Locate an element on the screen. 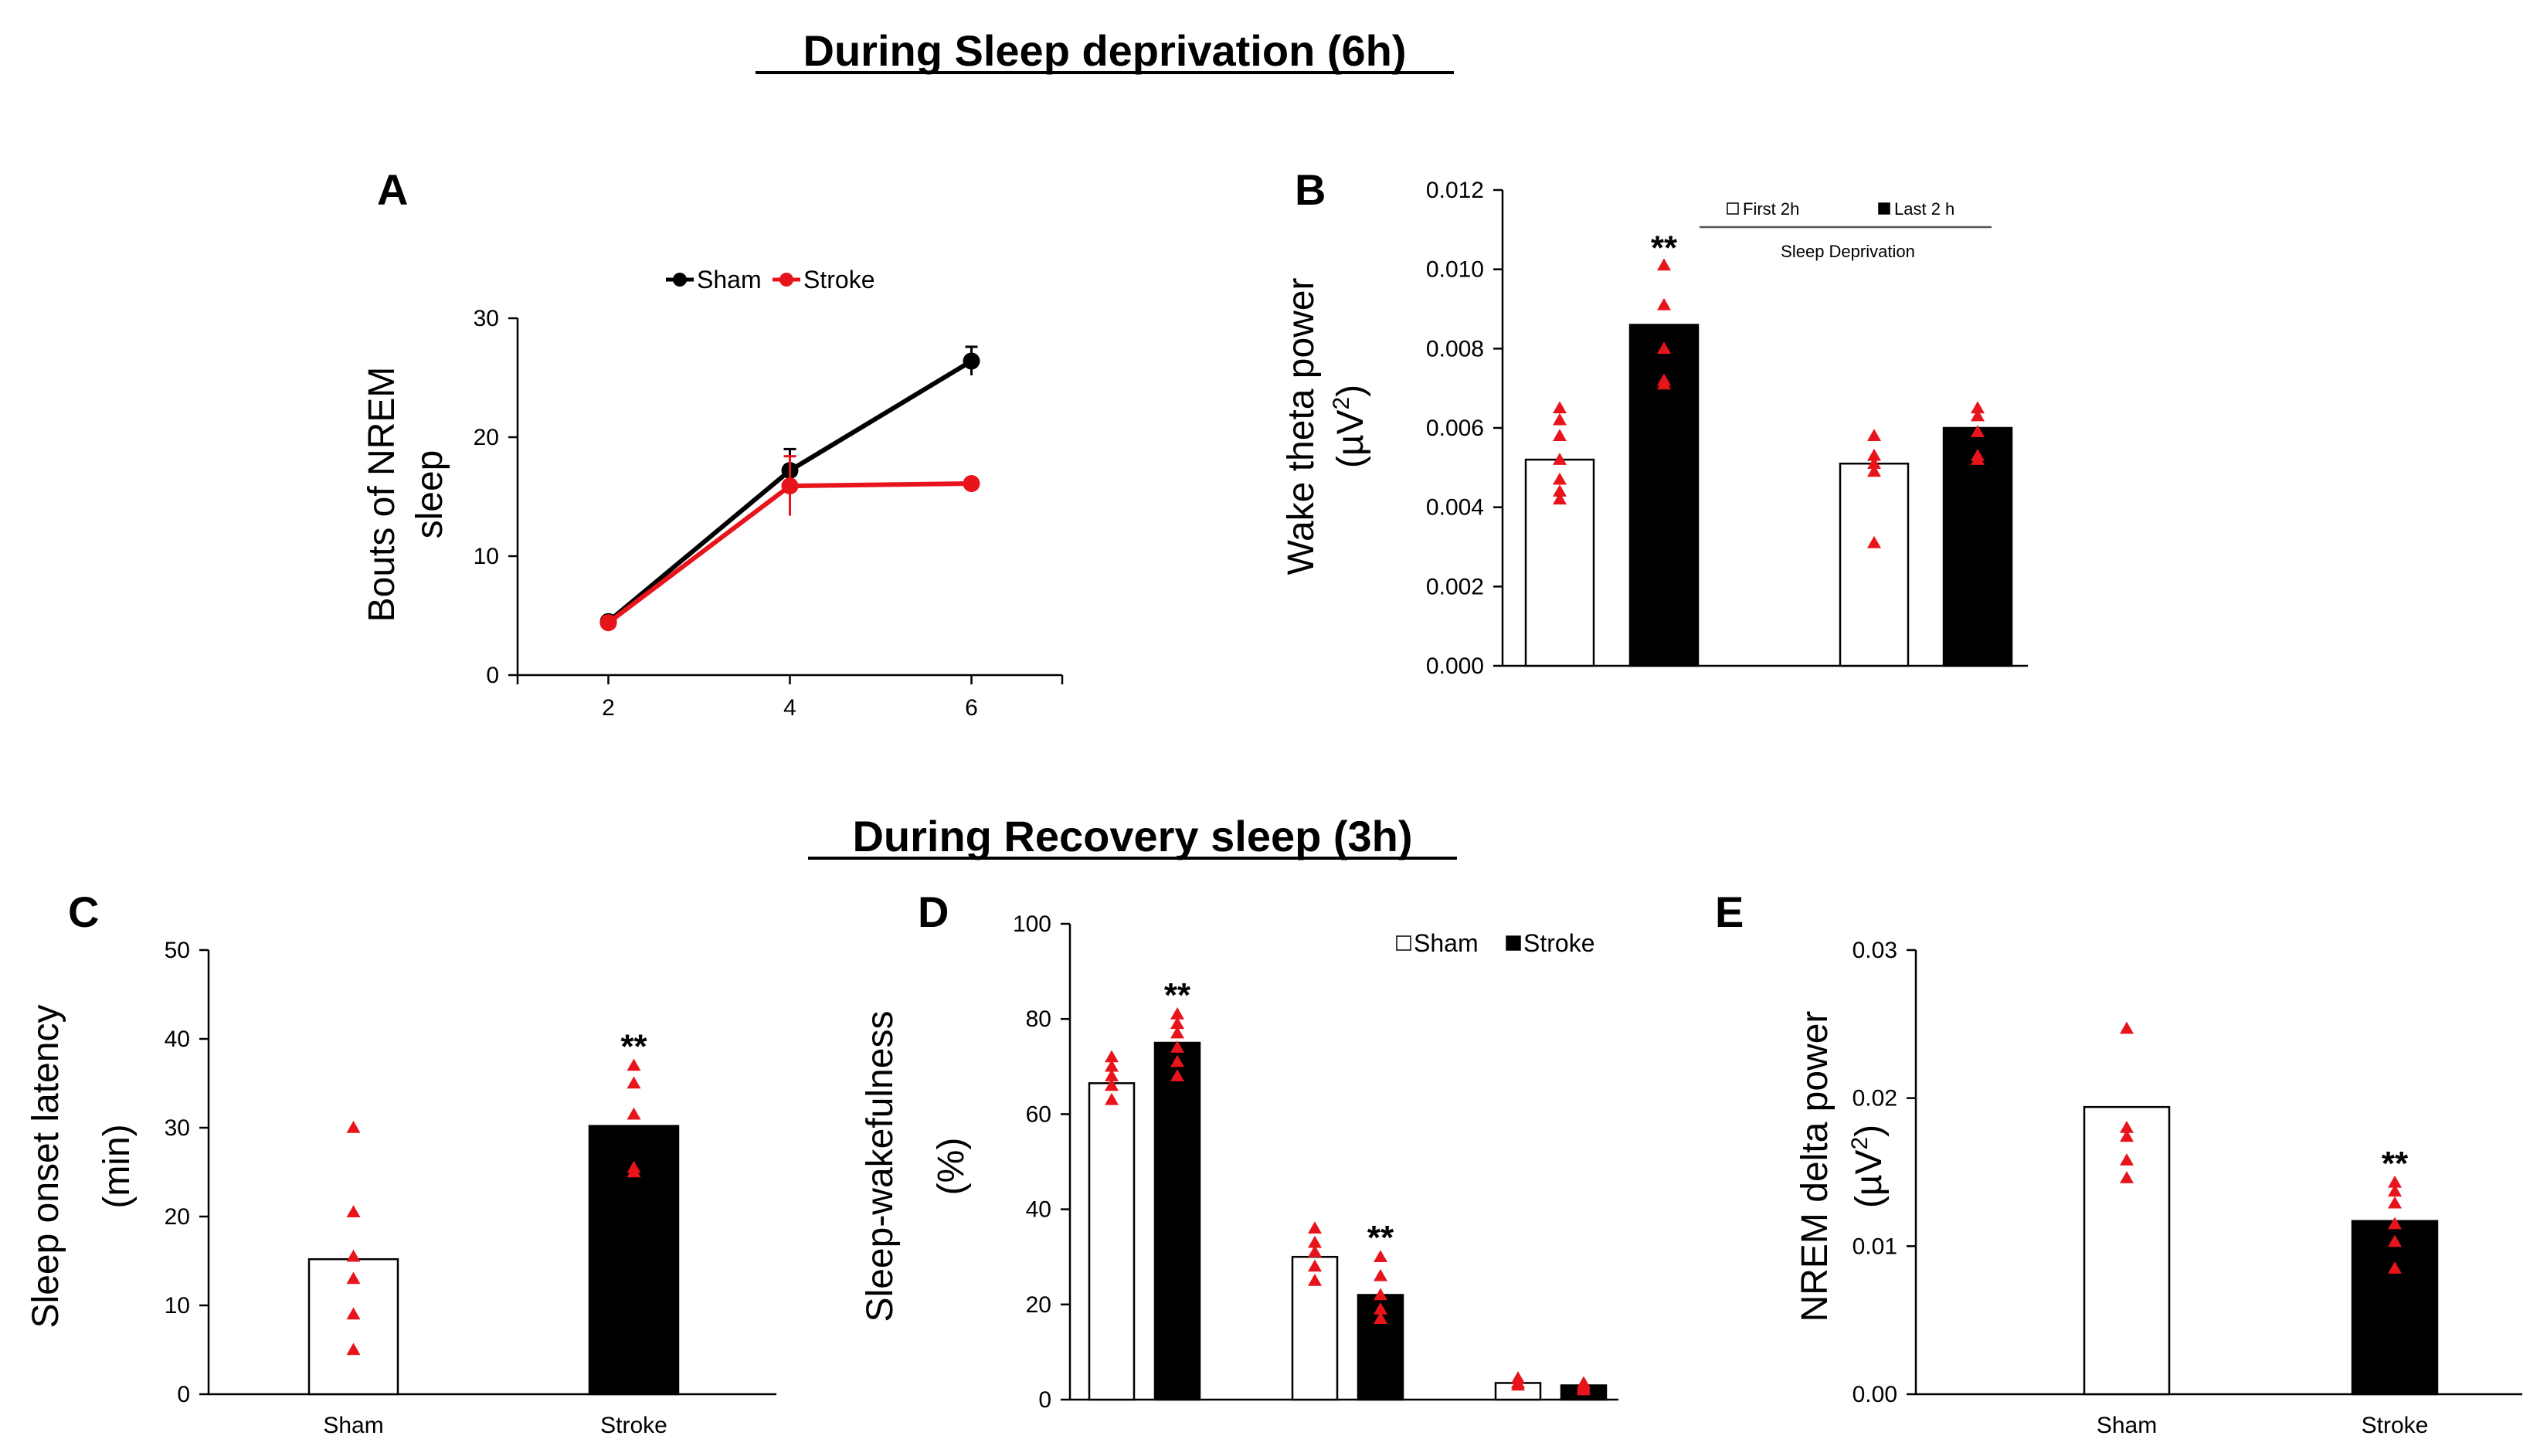  panel-letter-a: A is located at coordinates (393, 189).